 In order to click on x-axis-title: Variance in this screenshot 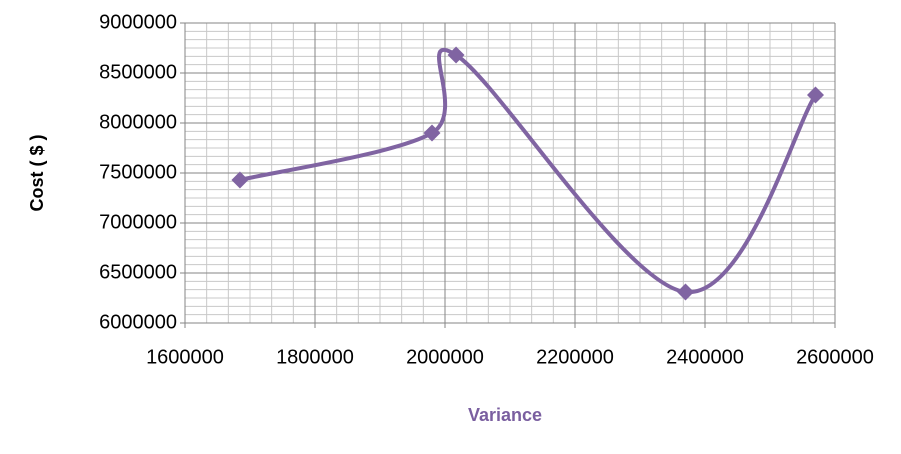, I will do `click(505, 415)`.